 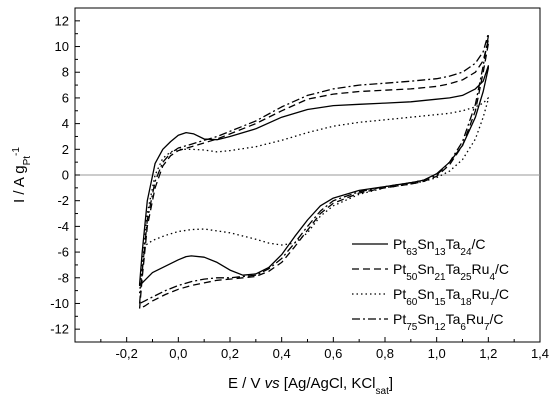 I want to click on text-part: 4, so click(x=492, y=277).